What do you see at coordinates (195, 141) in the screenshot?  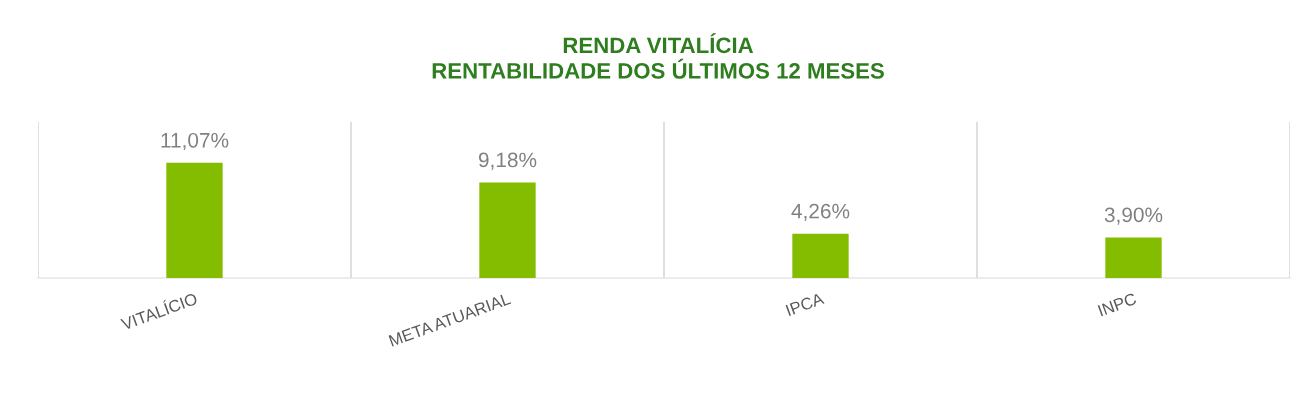 I see `data-label: 11,07%` at bounding box center [195, 141].